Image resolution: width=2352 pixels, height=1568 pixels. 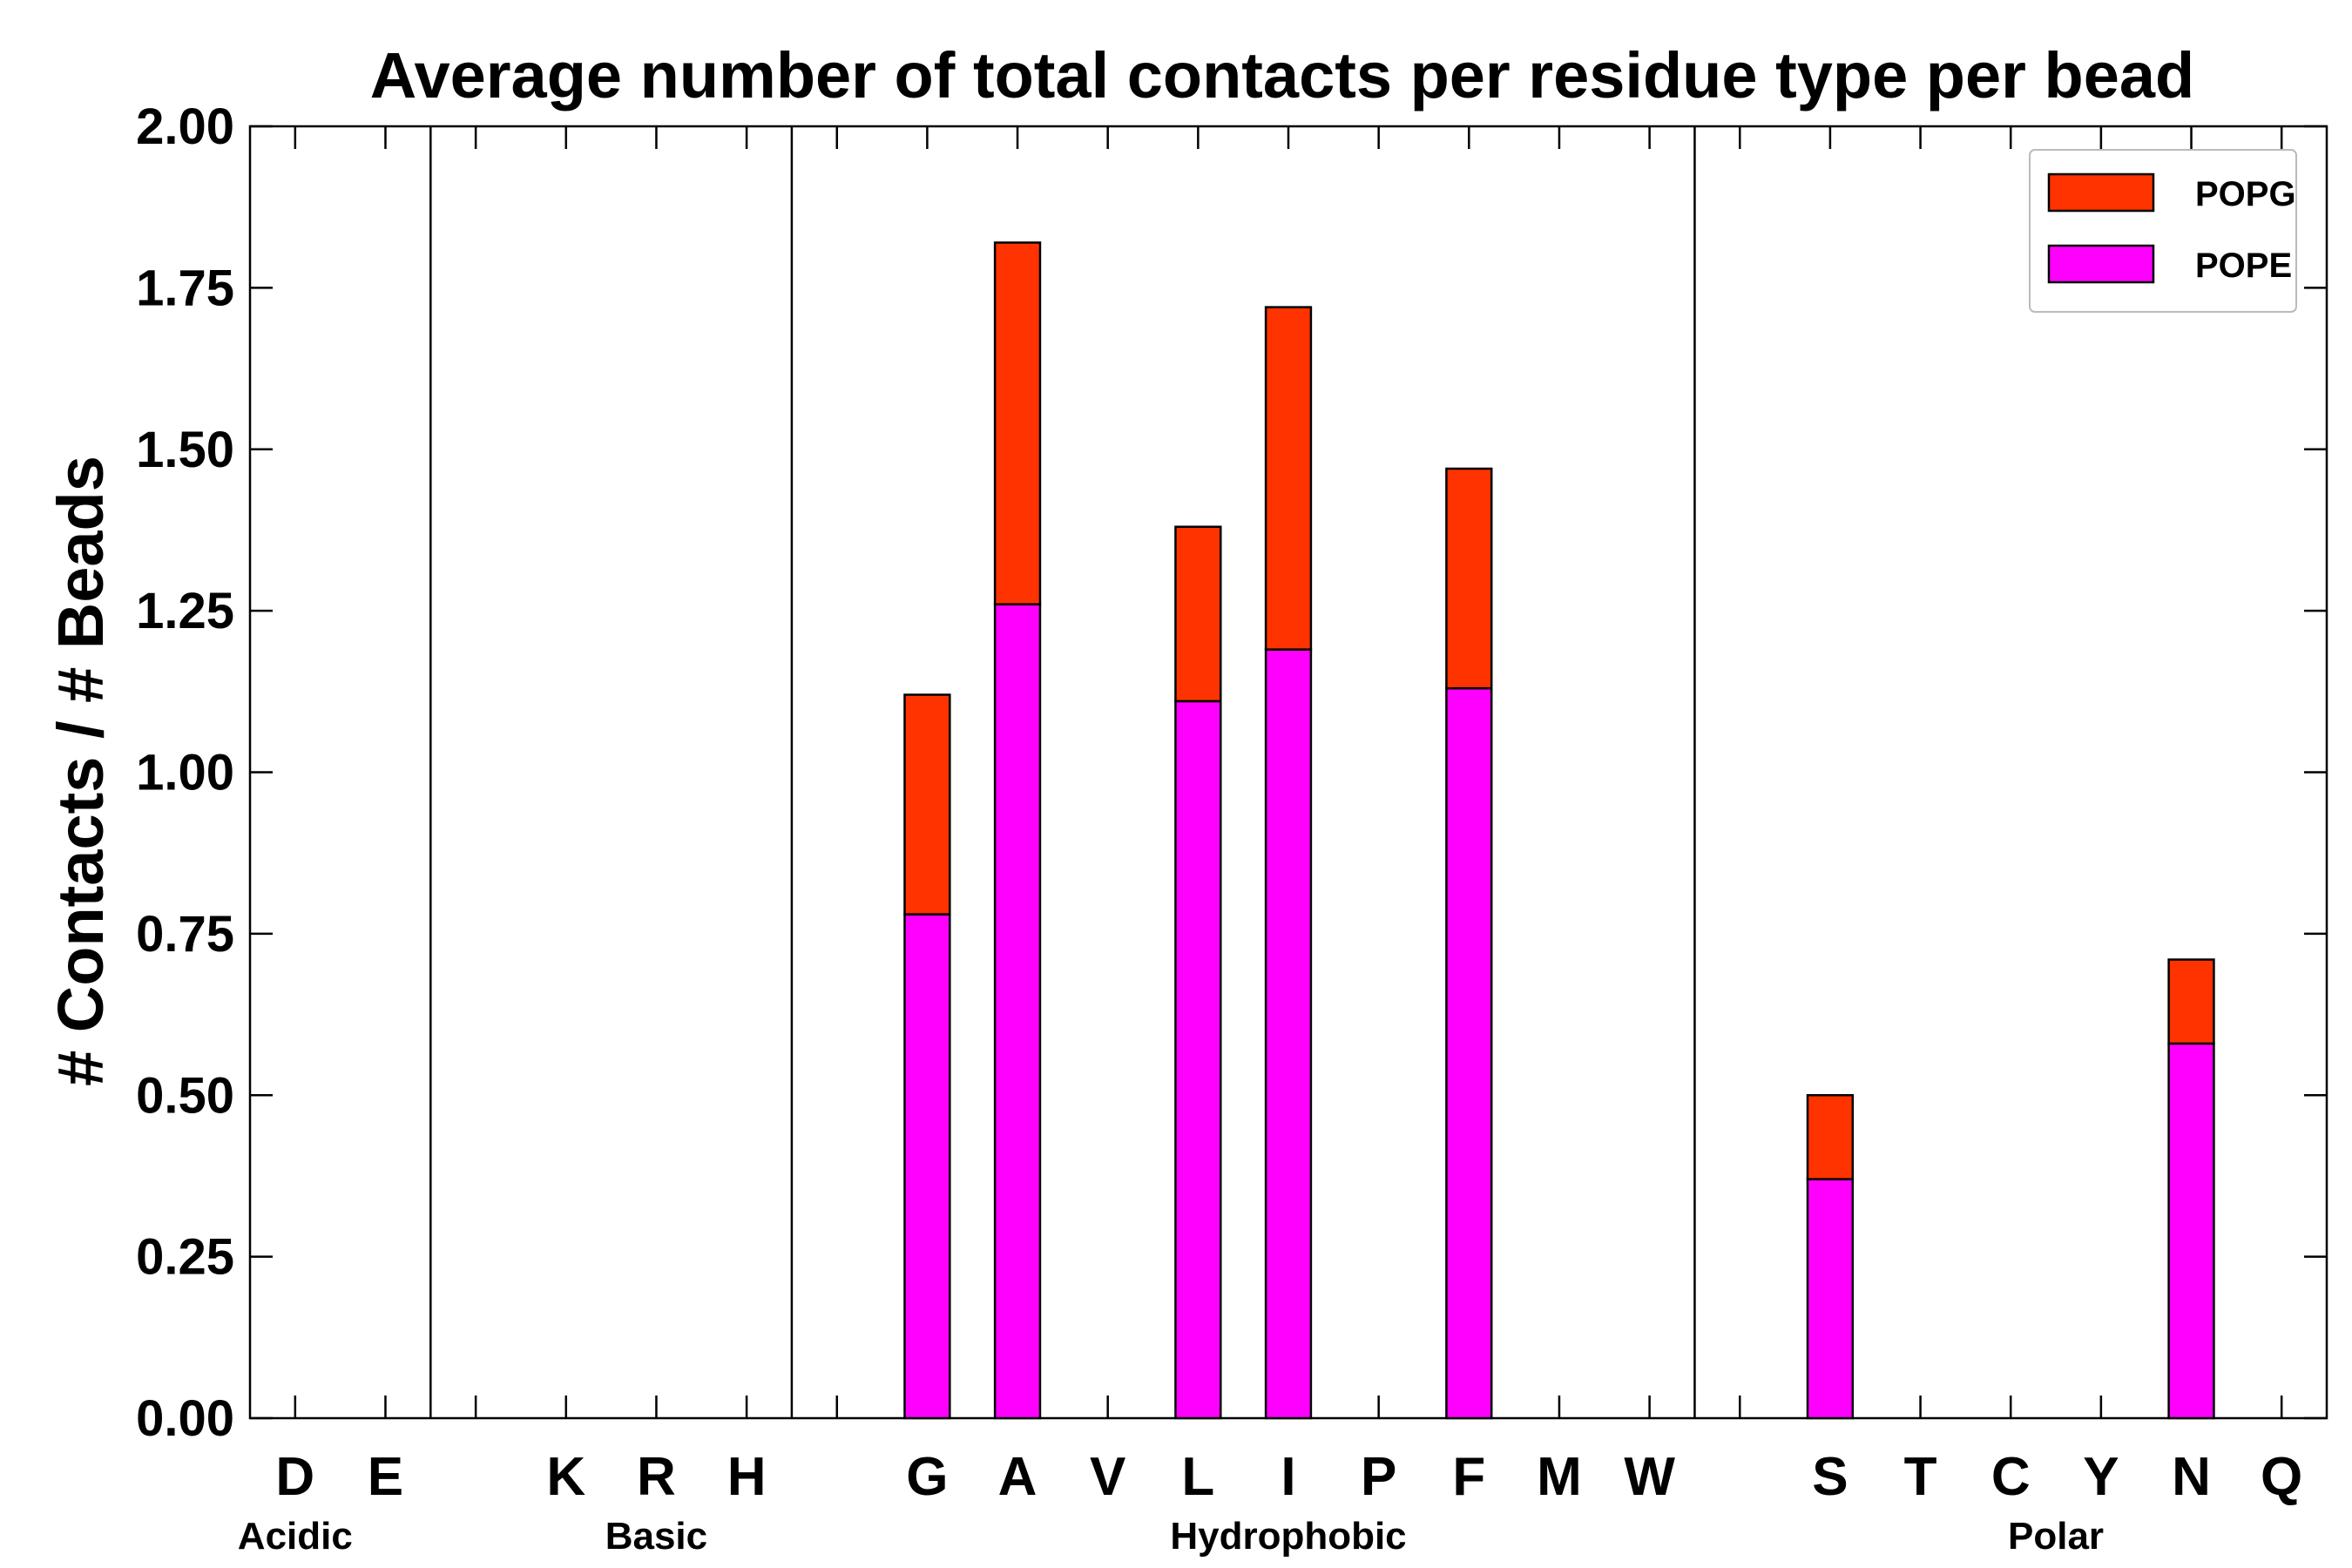 What do you see at coordinates (1107, 1477) in the screenshot?
I see `x-tick-label: V` at bounding box center [1107, 1477].